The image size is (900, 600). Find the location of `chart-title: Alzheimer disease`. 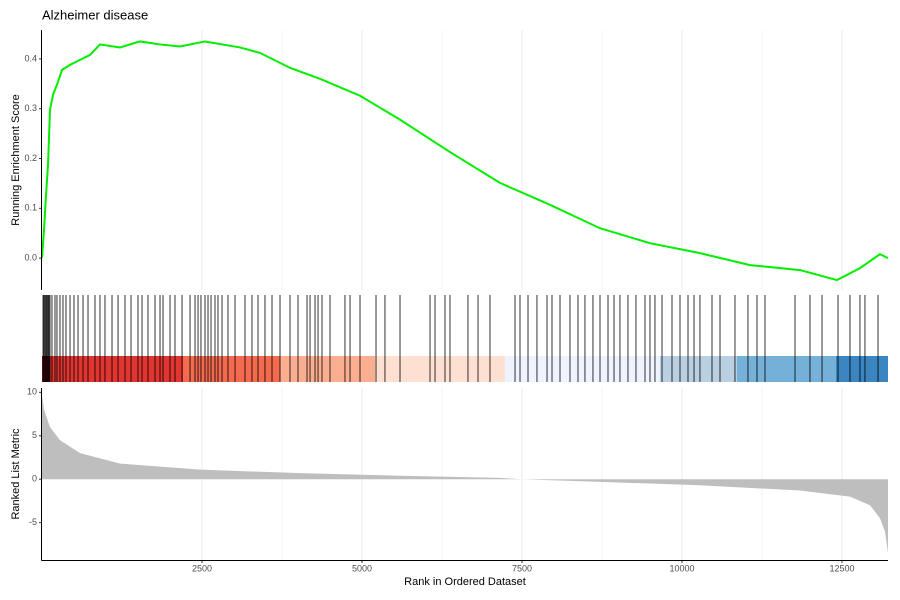

chart-title: Alzheimer disease is located at coordinates (95, 14).